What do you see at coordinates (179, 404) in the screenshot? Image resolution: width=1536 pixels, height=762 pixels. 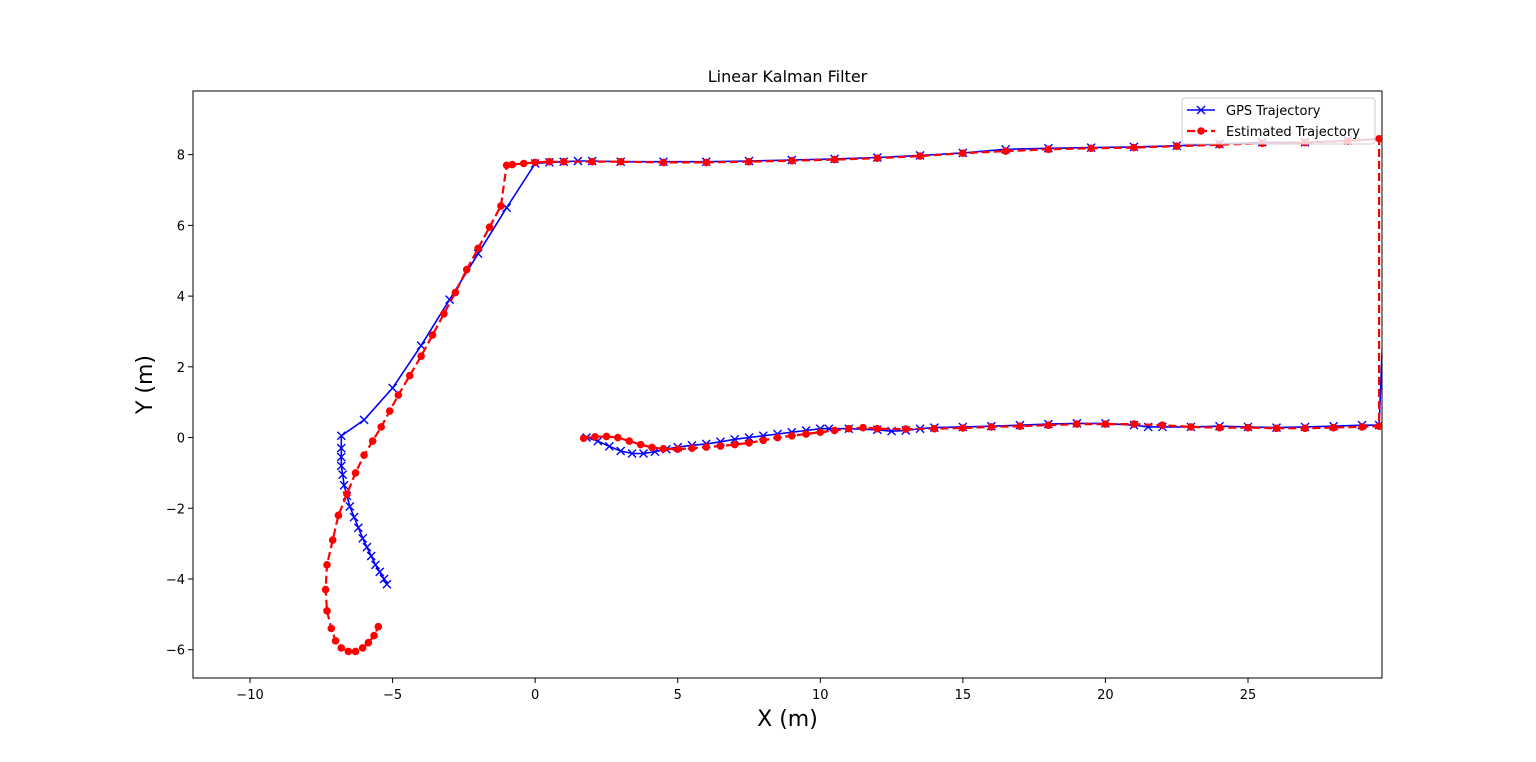 I see `y-axis-ticks: −6 −4 −2 0 2 4 6 8` at bounding box center [179, 404].